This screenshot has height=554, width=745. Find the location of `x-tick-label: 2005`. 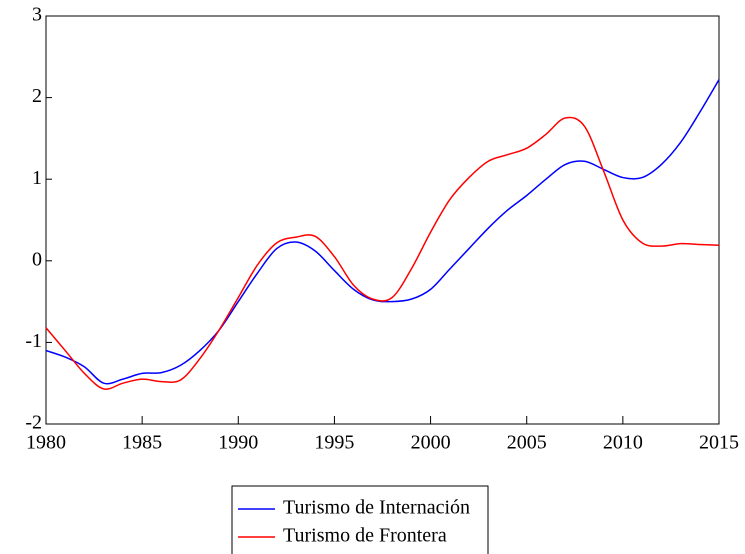

x-tick-label: 2005 is located at coordinates (527, 443).